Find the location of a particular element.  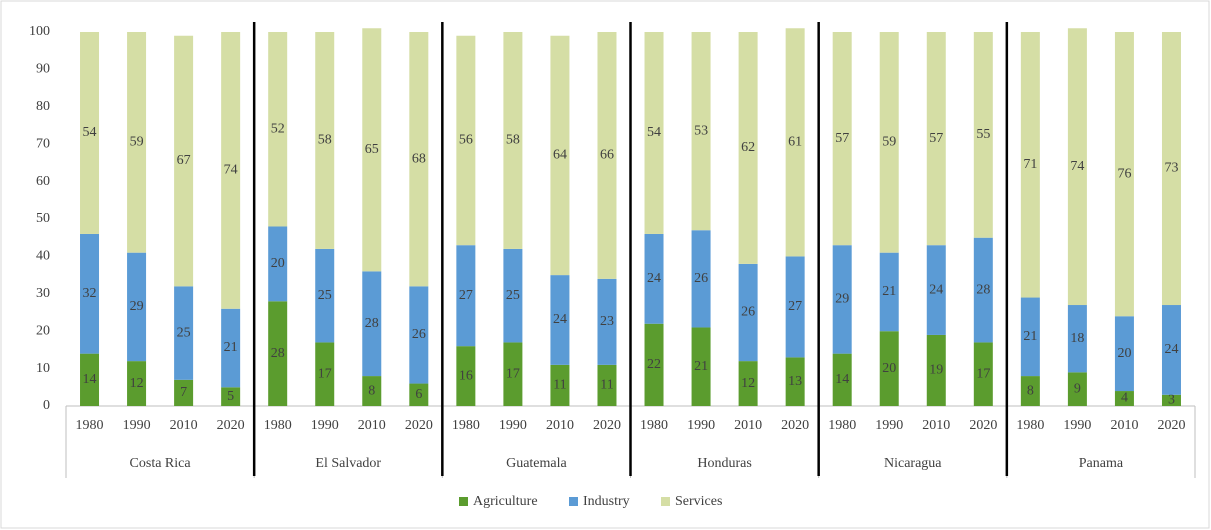

data-label: 68 is located at coordinates (419, 158).